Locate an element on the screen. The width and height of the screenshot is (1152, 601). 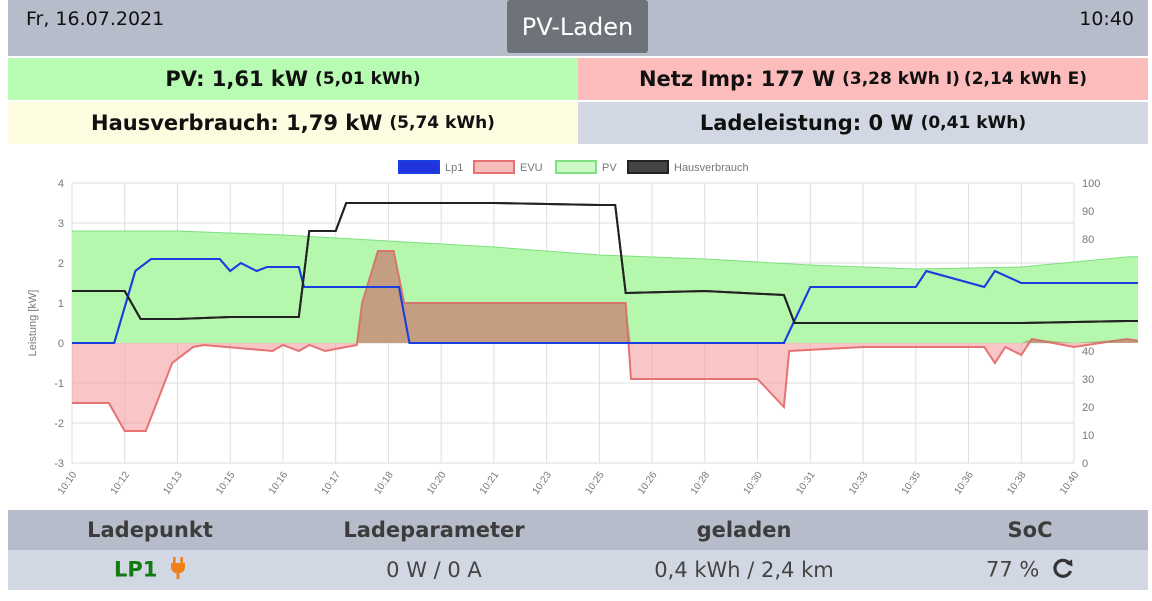
col-header-ladepunkt: Ladepunkt is located at coordinates (150, 530).